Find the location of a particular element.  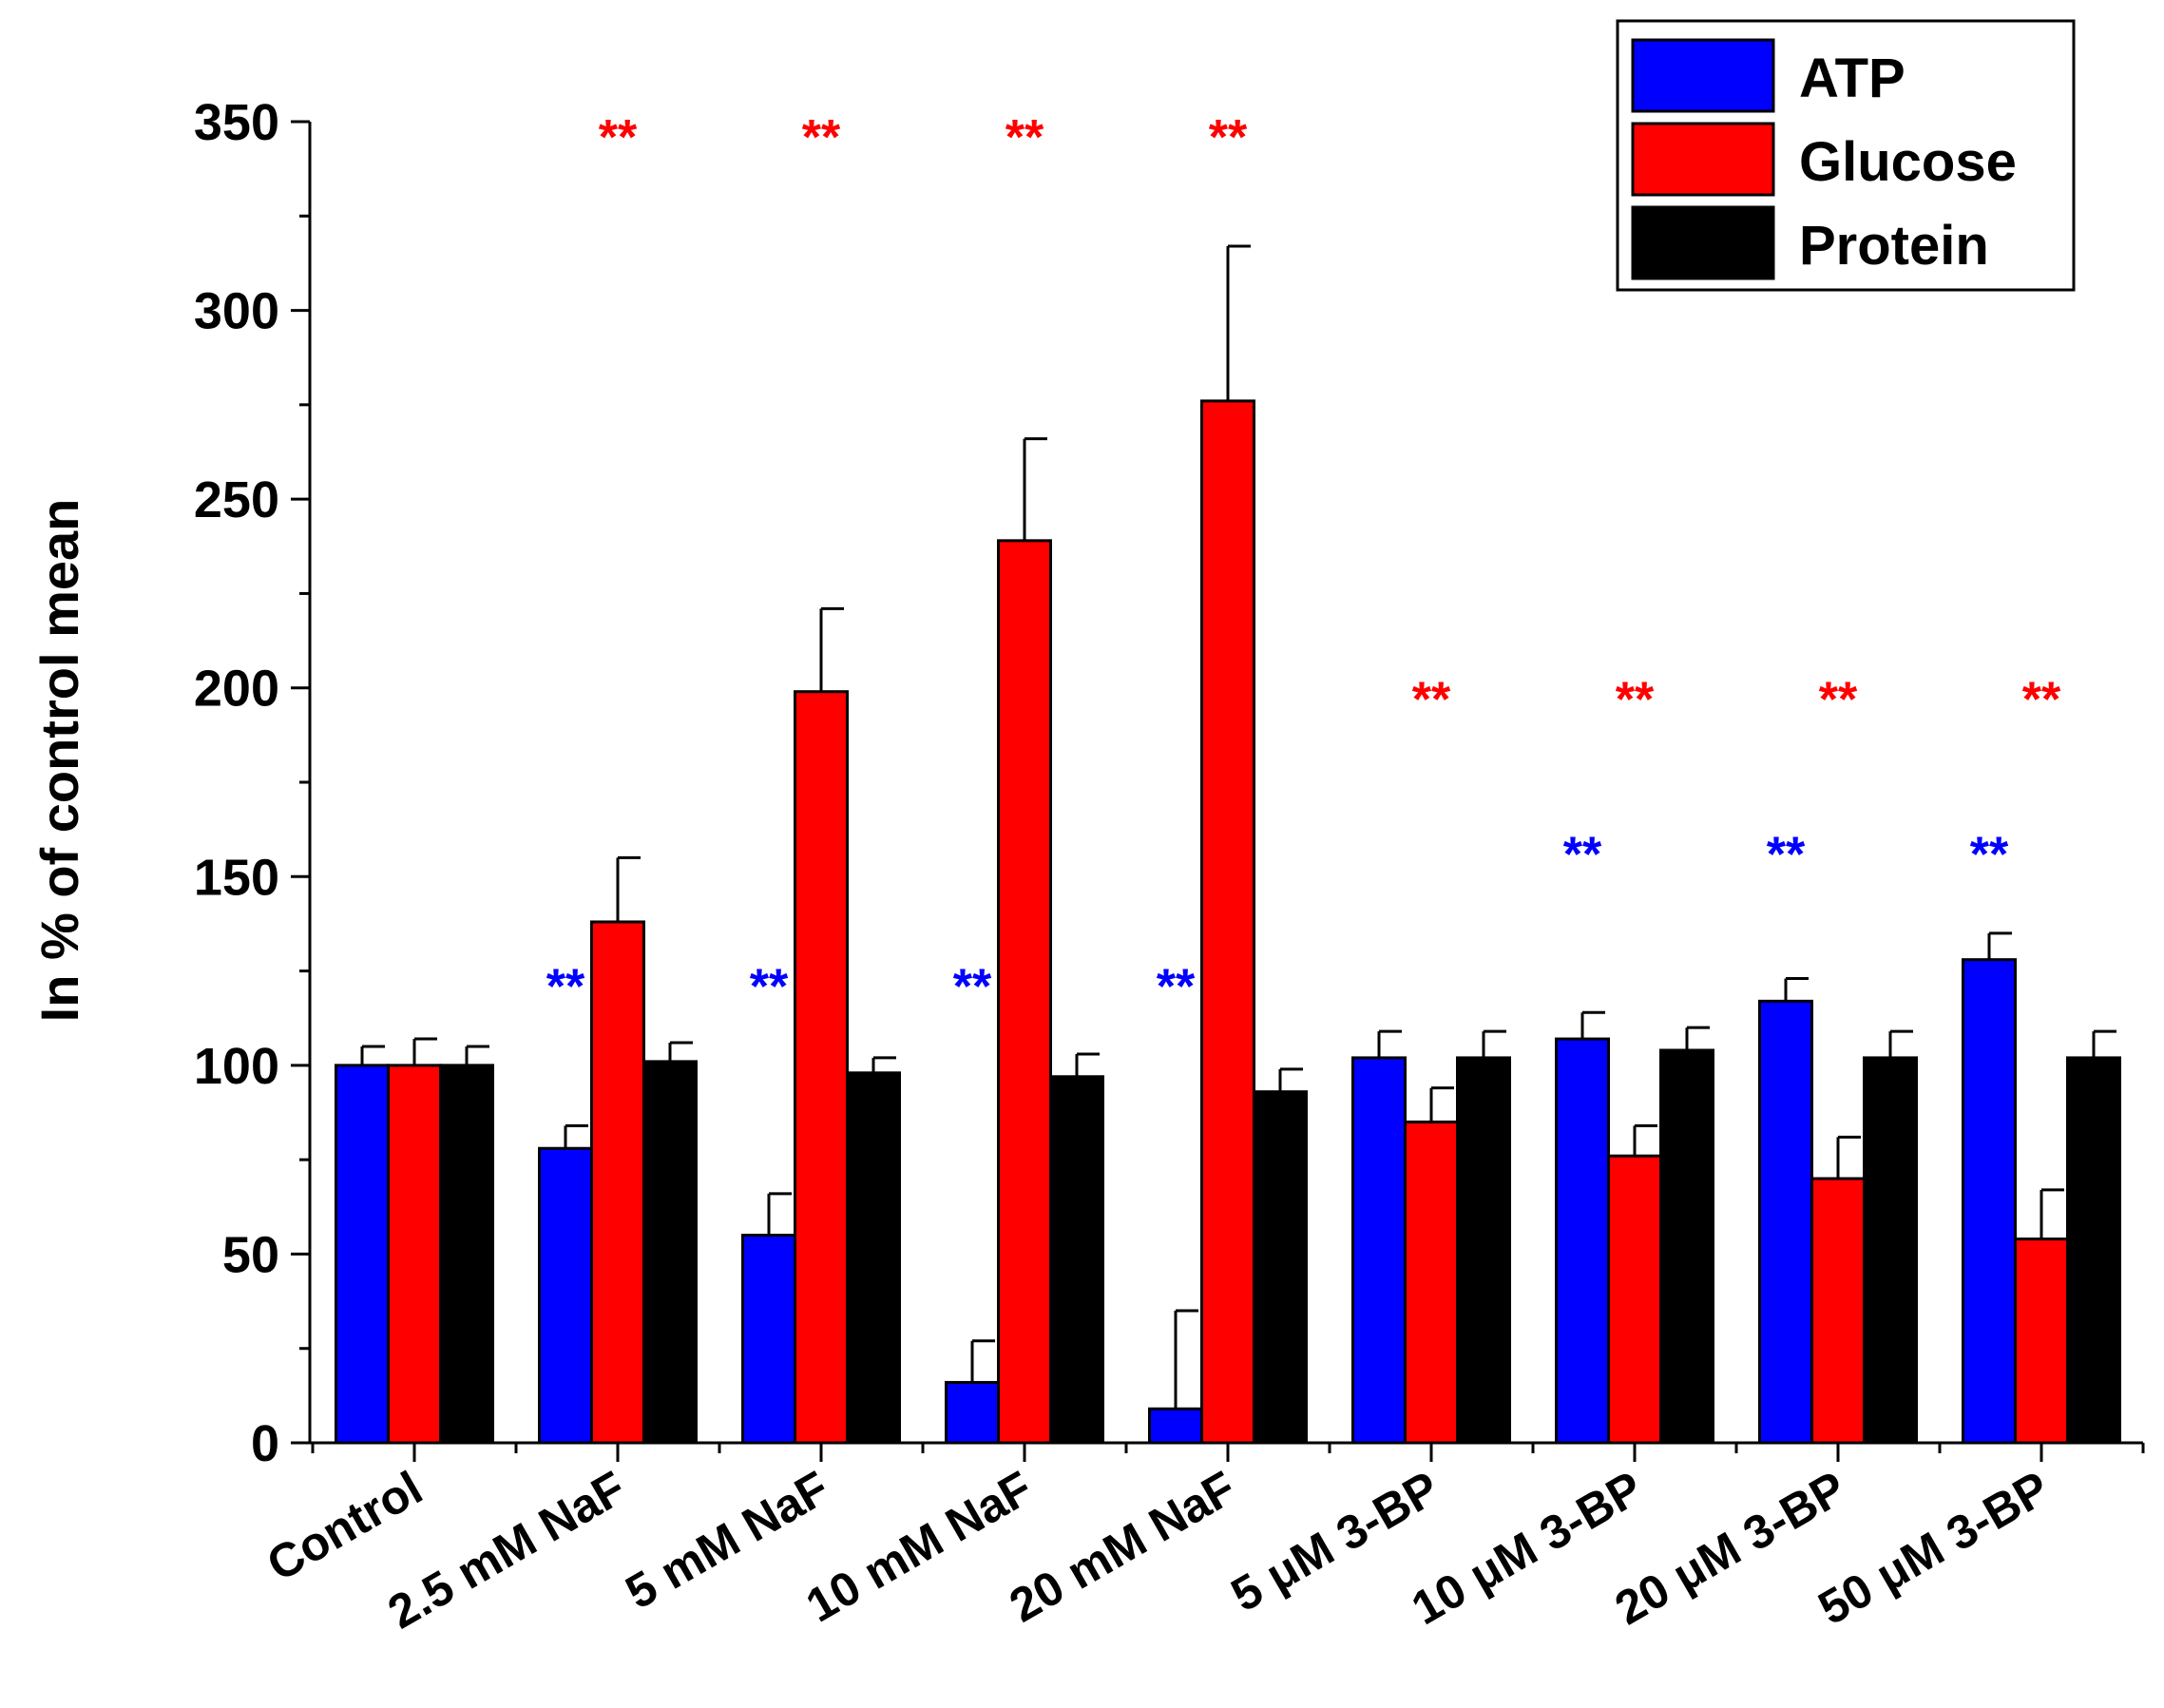

y-tick-label-0: 0 is located at coordinates (265, 1443).